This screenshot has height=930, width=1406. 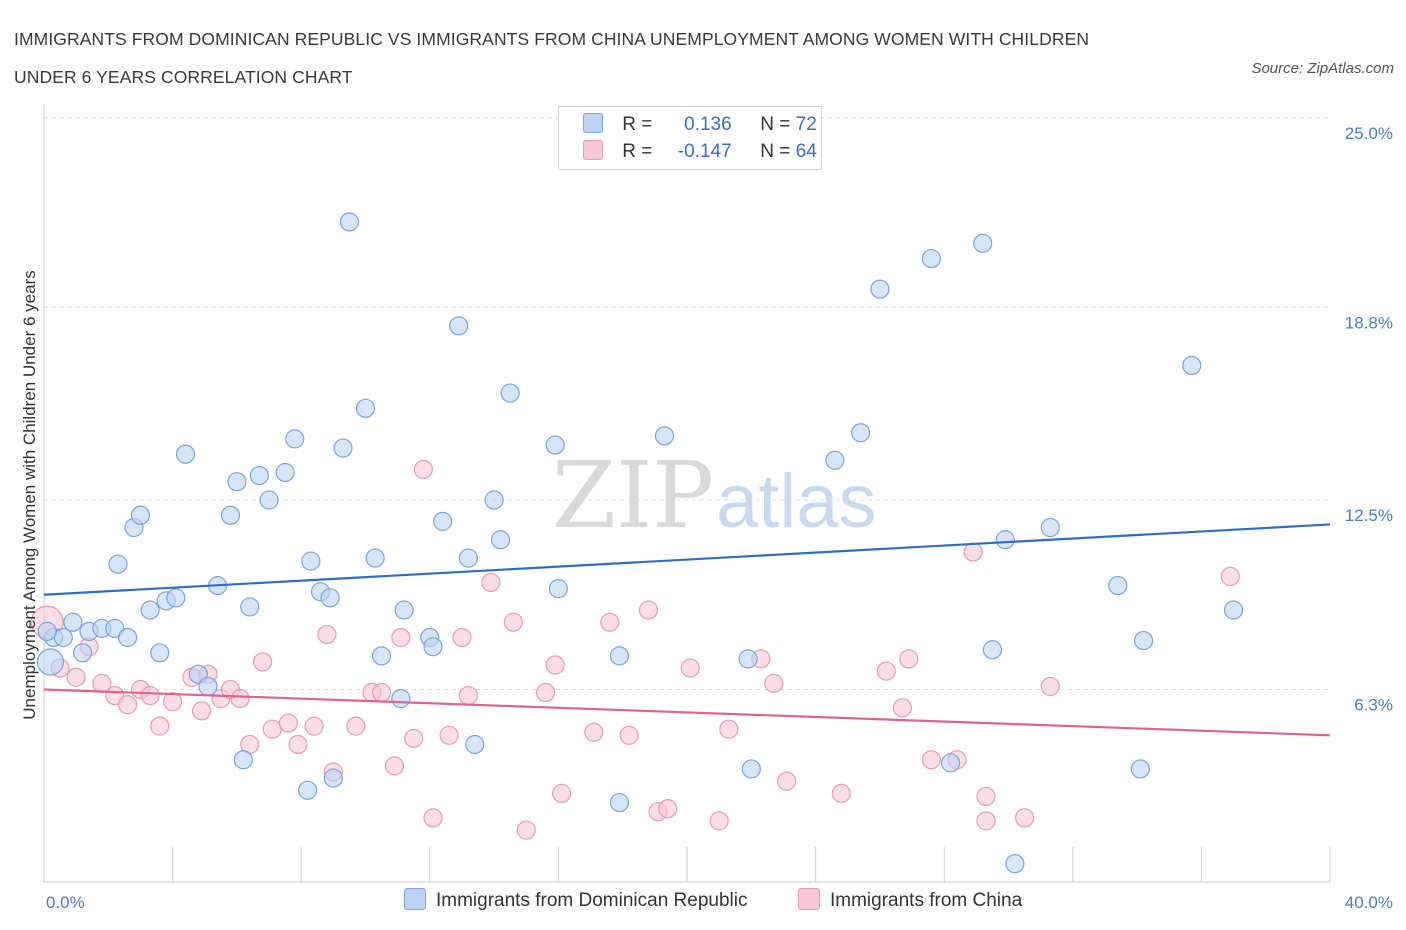 What do you see at coordinates (687, 559) in the screenshot?
I see `dominican-trend-line` at bounding box center [687, 559].